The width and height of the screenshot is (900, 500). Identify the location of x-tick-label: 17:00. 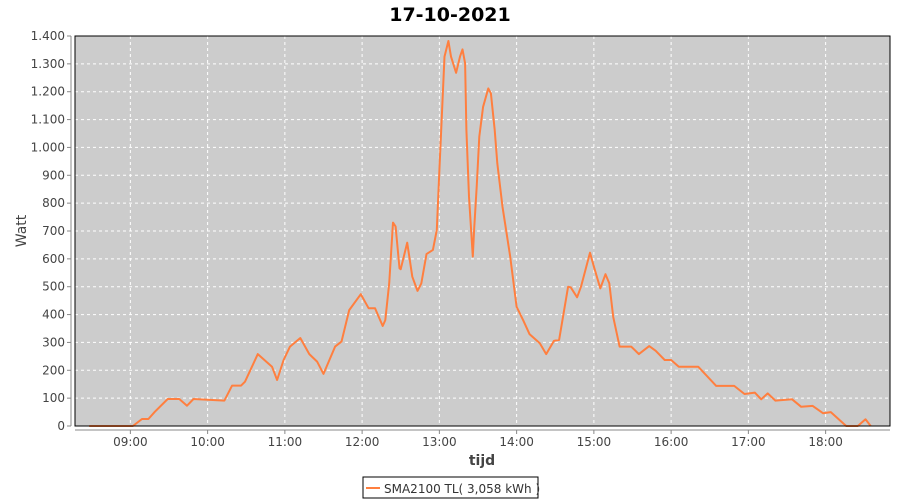
(748, 442).